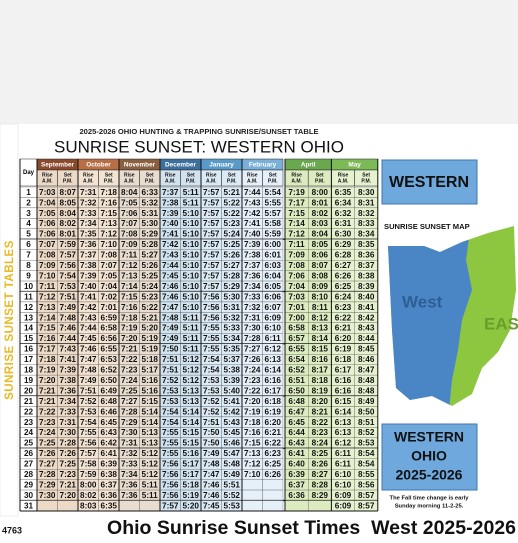  What do you see at coordinates (320, 338) in the screenshot?
I see `time: 8:14` at bounding box center [320, 338].